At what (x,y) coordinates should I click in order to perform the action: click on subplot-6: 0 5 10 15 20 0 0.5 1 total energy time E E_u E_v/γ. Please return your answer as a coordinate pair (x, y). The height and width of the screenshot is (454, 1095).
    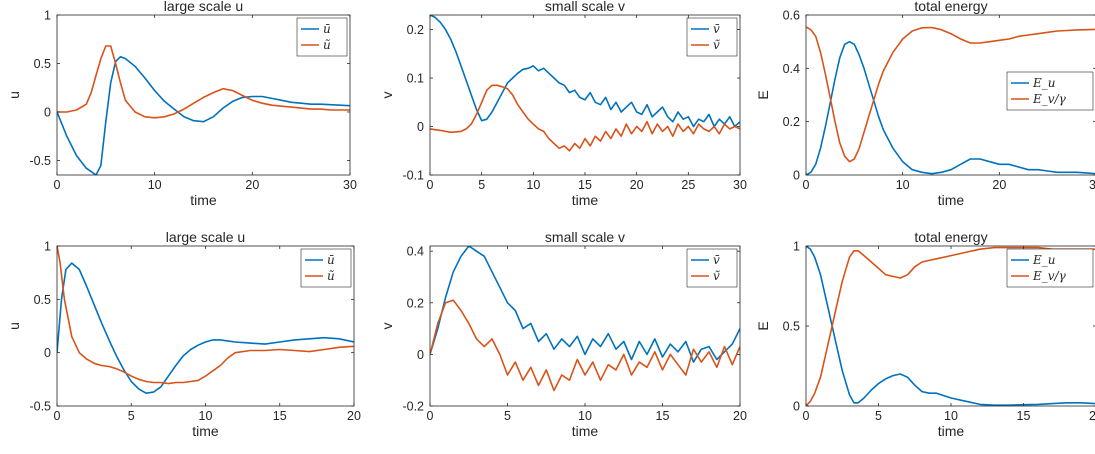
    Looking at the image, I should click on (925, 334).